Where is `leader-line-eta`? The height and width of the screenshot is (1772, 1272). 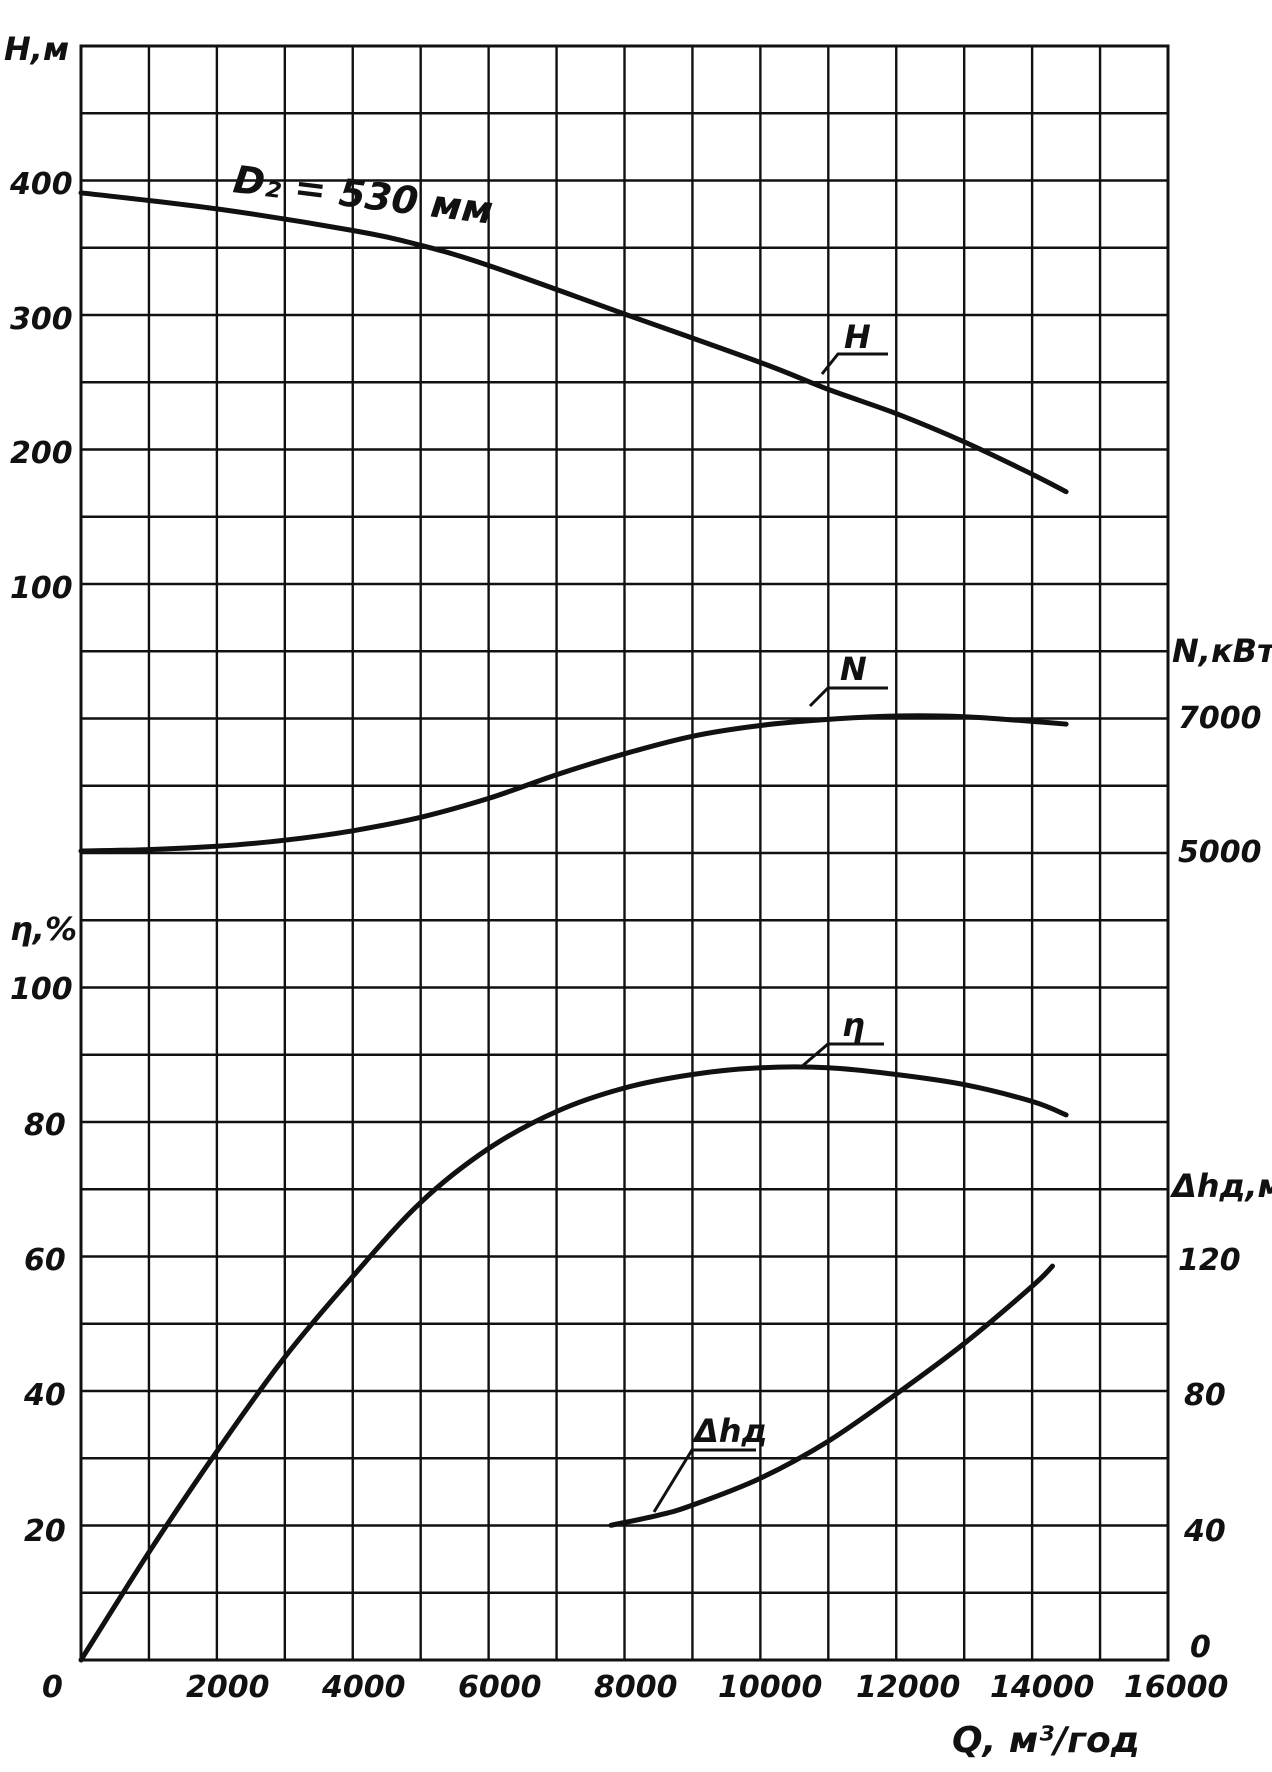
leader-line-eta is located at coordinates (841, 1056).